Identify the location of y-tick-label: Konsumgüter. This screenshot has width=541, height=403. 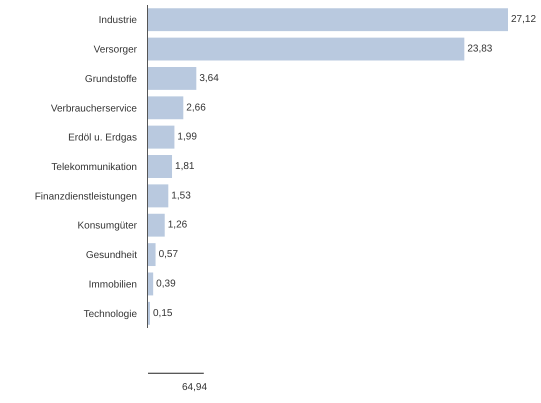
(108, 226).